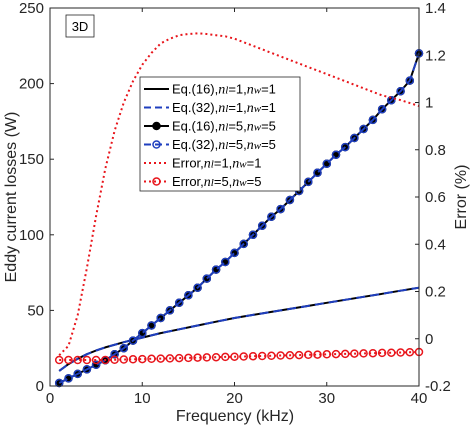 This screenshot has width=474, height=431. Describe the element at coordinates (438, 386) in the screenshot. I see `y-tick-label-right: -0.2` at that location.